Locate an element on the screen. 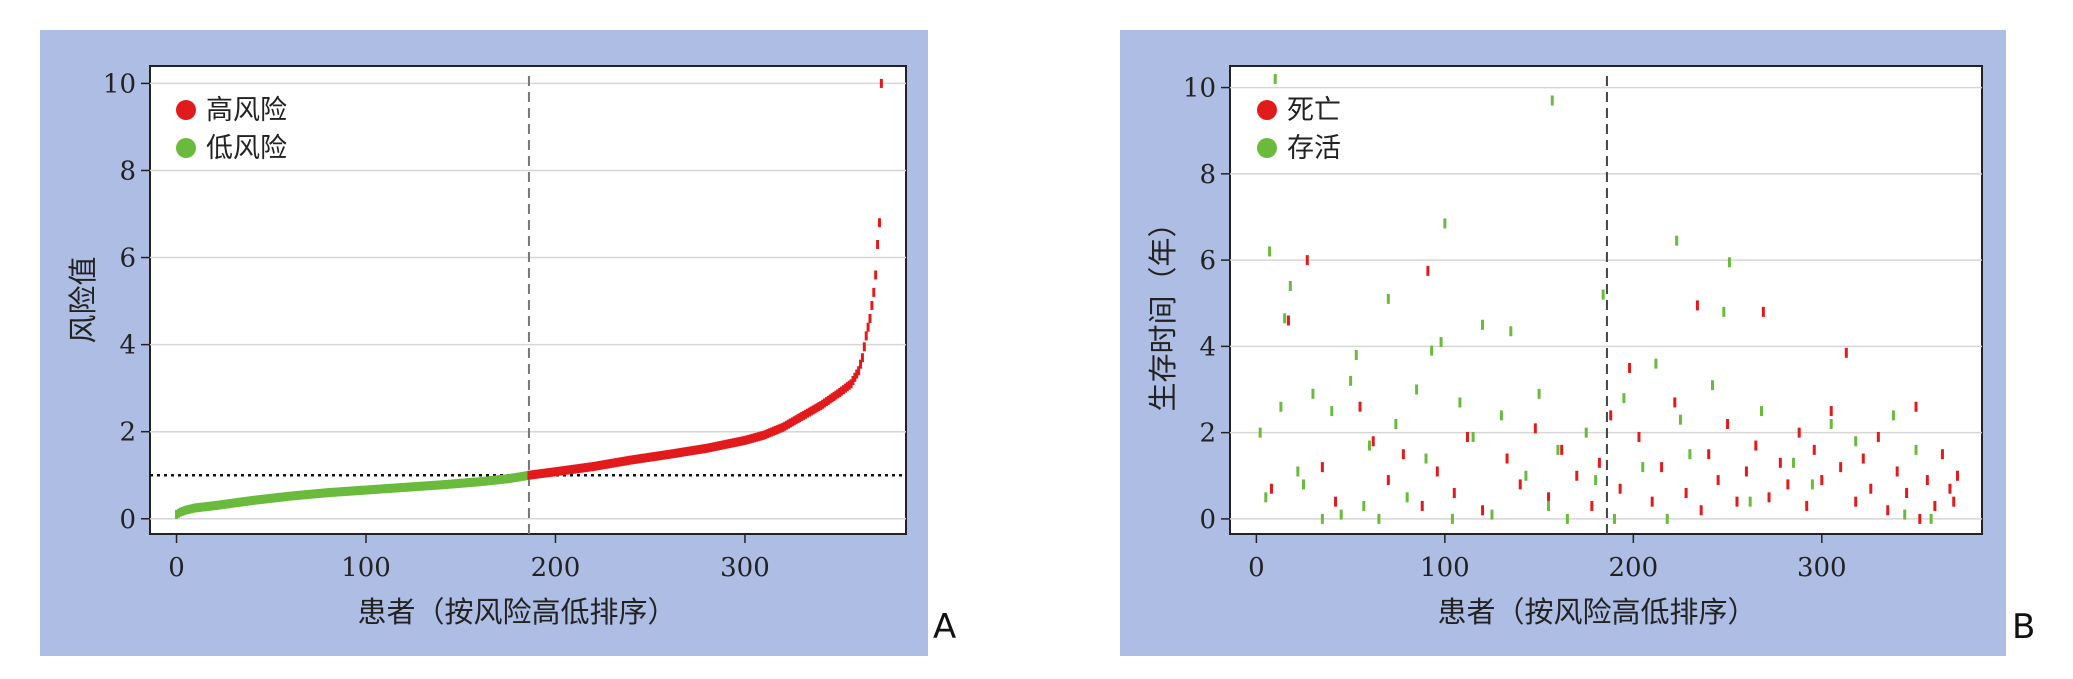 This screenshot has height=679, width=2073. panel-b-y-axis-title: 生存时间（年） is located at coordinates (1163, 309).